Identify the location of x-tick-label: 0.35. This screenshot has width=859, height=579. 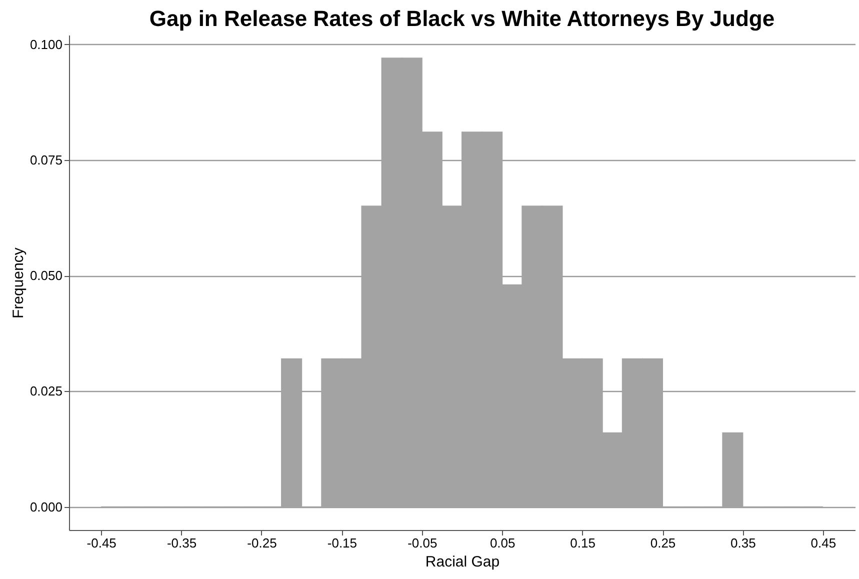
(743, 543).